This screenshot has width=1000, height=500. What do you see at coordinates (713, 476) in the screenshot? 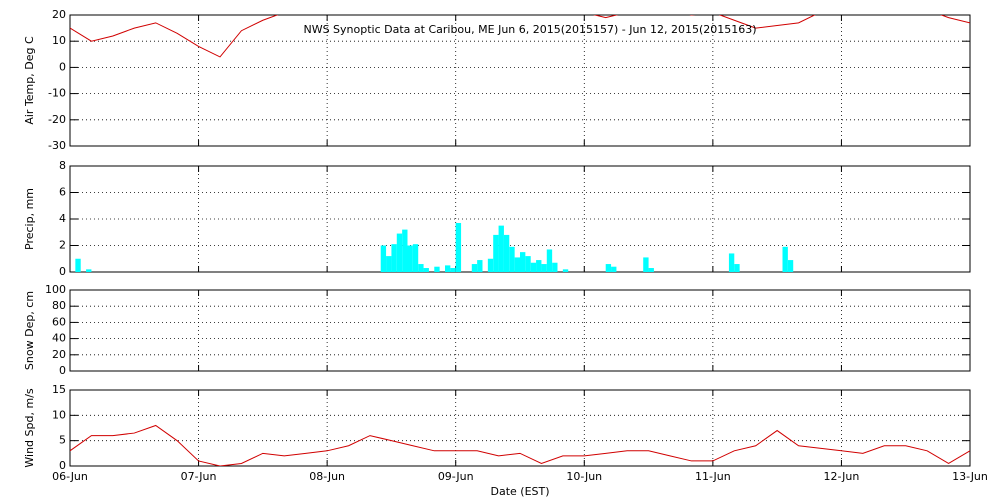
I see `x-tick-label: 11-Jun` at bounding box center [713, 476].